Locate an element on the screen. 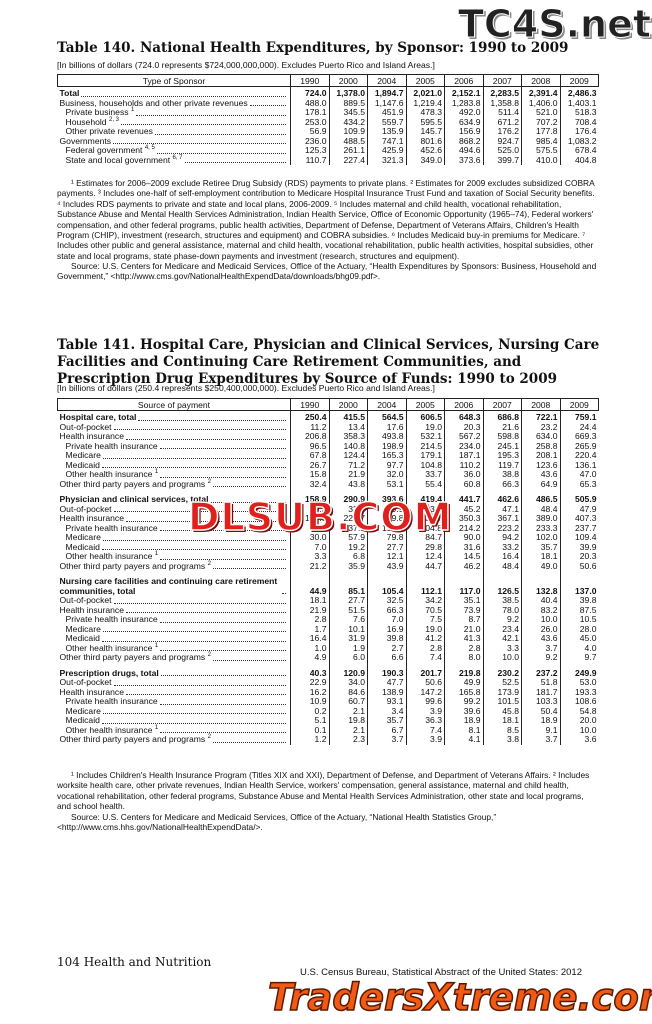 The image size is (652, 1024). label: Governments is located at coordinates (85, 140).